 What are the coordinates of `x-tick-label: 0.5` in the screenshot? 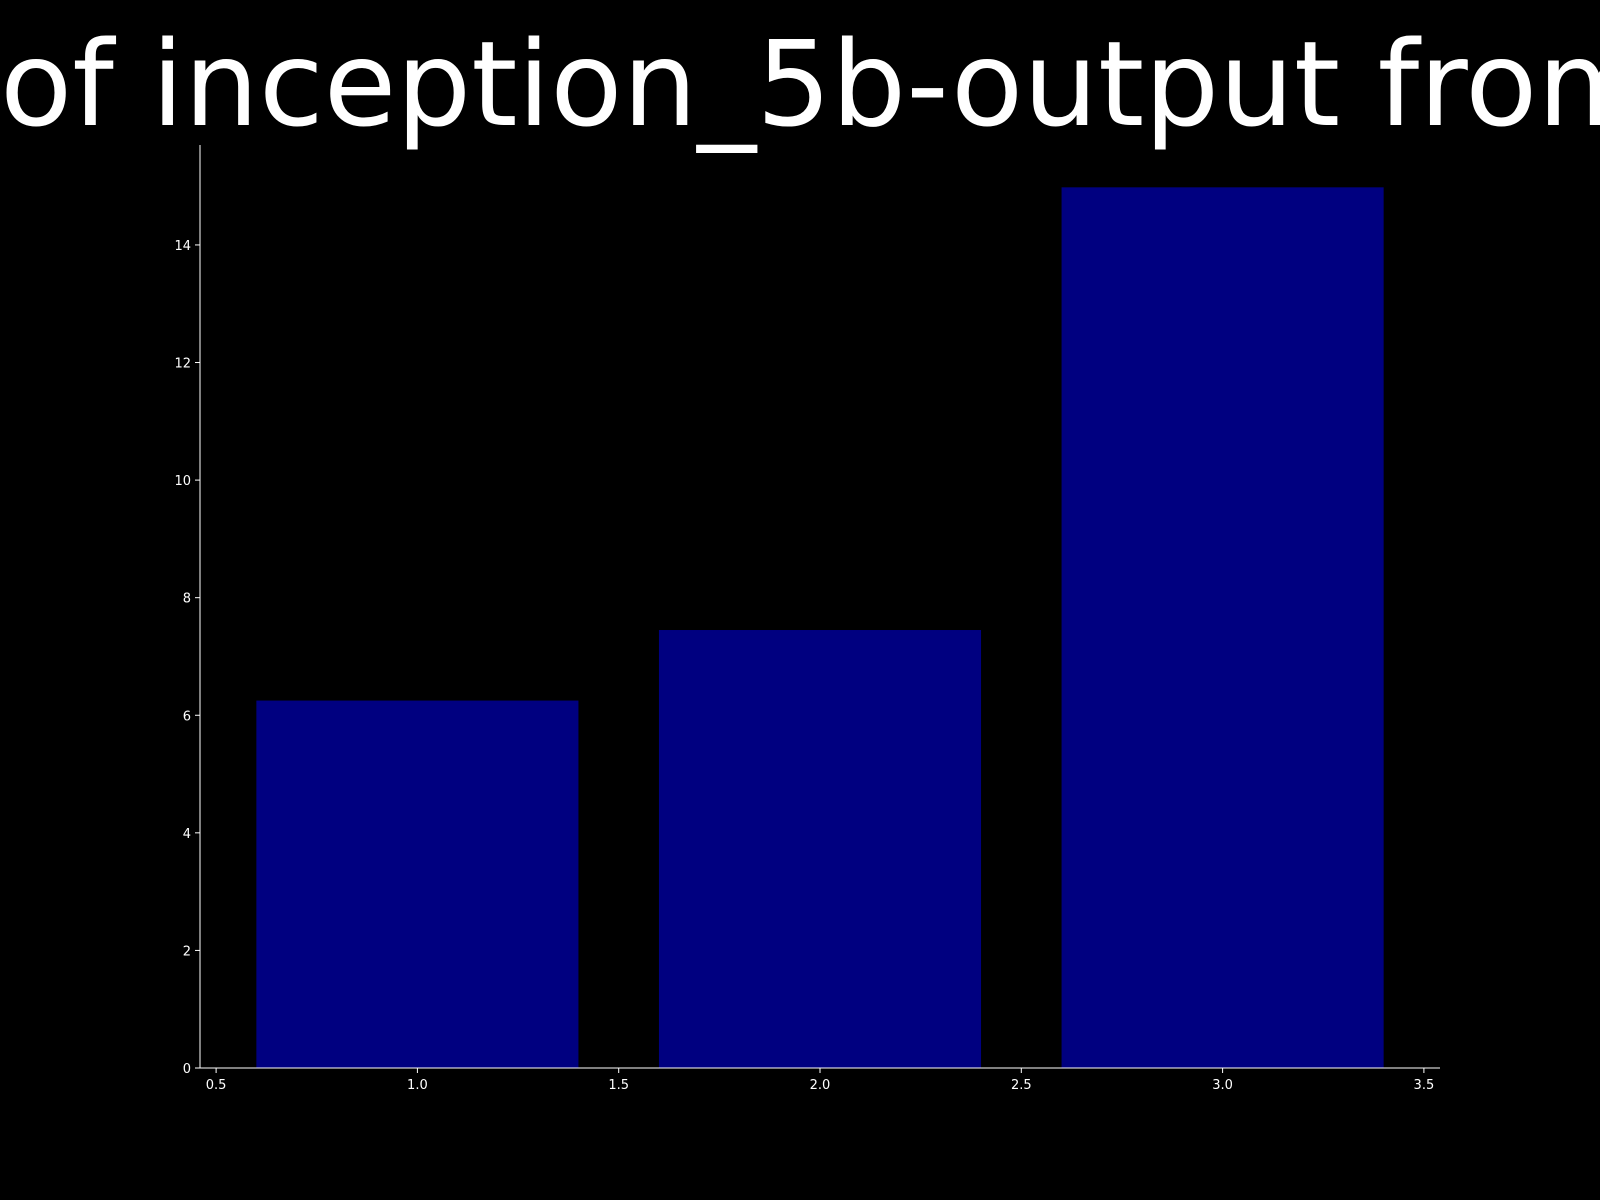 It's located at (216, 1085).